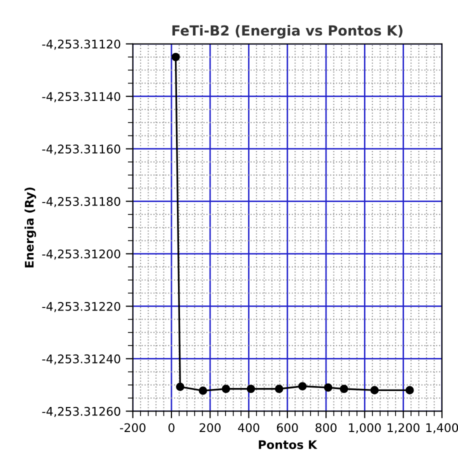  Describe the element at coordinates (133, 427) in the screenshot. I see `x-tick-label: -200` at that location.